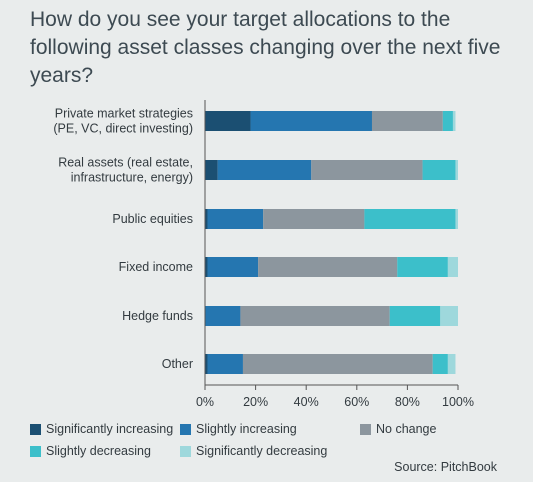 Image resolution: width=533 pixels, height=482 pixels. Describe the element at coordinates (458, 402) in the screenshot. I see `x-tick-label: 100%` at that location.